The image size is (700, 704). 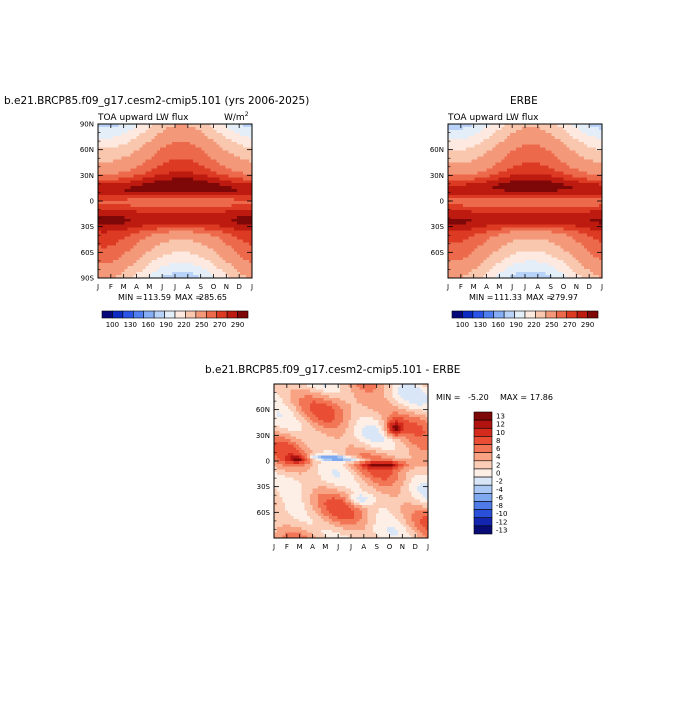 I want to click on y-tick-label: 0, so click(x=92, y=202).